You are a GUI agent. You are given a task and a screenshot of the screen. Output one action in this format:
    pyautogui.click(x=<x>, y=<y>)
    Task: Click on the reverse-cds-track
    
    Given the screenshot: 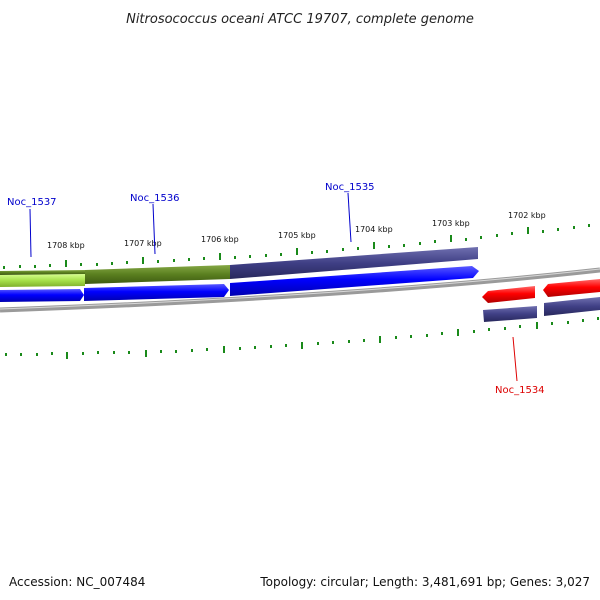 What is the action you would take?
    pyautogui.click(x=541, y=291)
    